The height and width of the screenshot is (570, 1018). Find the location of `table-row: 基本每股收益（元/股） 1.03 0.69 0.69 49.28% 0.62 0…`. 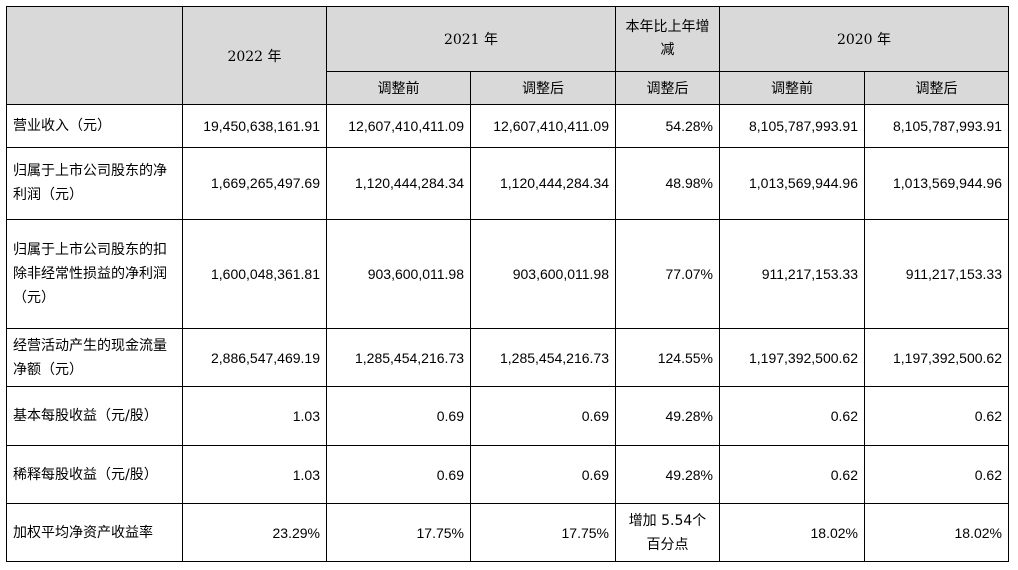

table-row: 基本每股收益（元/股） 1.03 0.69 0.69 49.28% 0.62 0… is located at coordinates (507, 416).